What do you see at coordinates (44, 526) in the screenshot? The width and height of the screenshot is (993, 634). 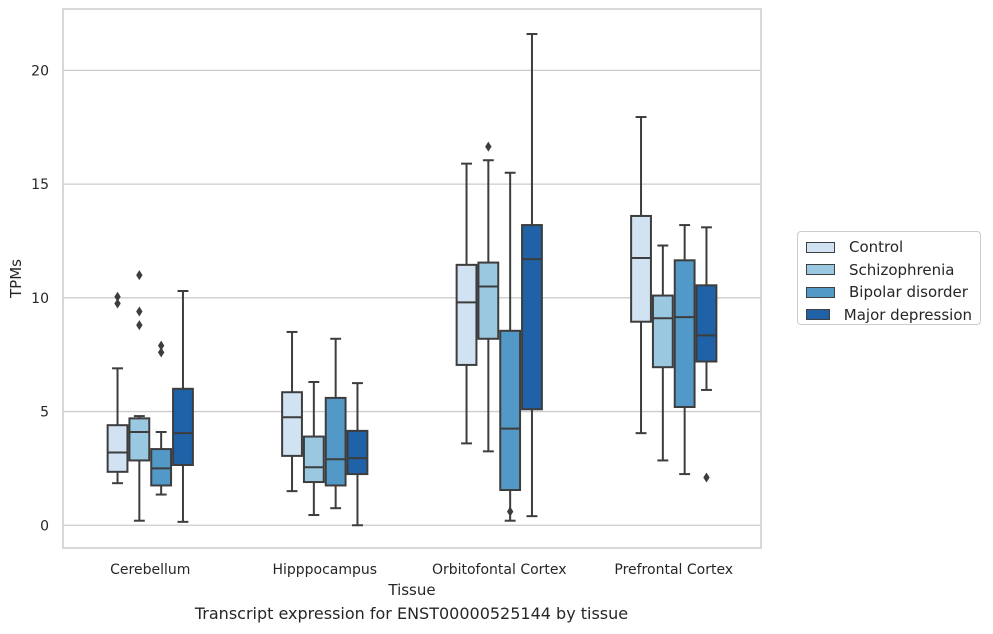 I see `y-tick-label: 0` at bounding box center [44, 526].